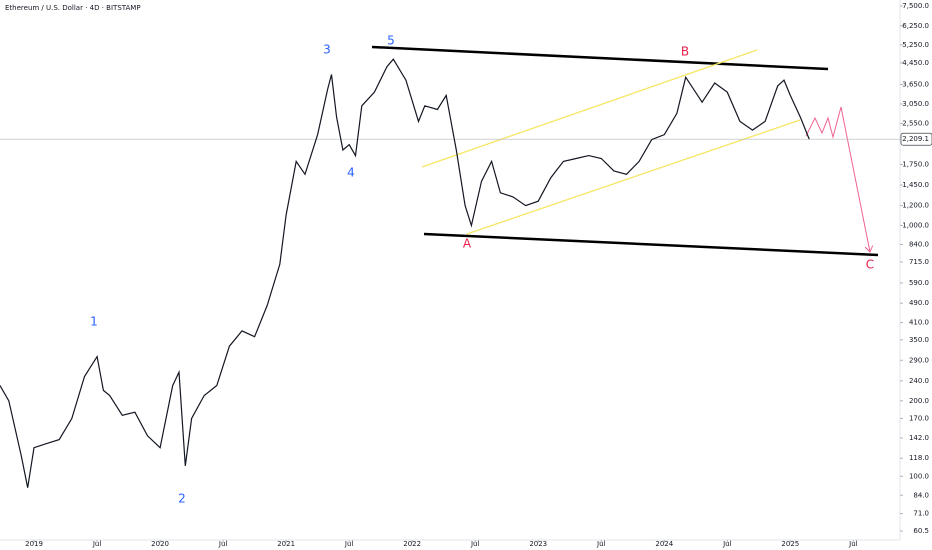 Image resolution: width=932 pixels, height=550 pixels. What do you see at coordinates (915, 206) in the screenshot?
I see `y-tick-label: 1,200.0` at bounding box center [915, 206].